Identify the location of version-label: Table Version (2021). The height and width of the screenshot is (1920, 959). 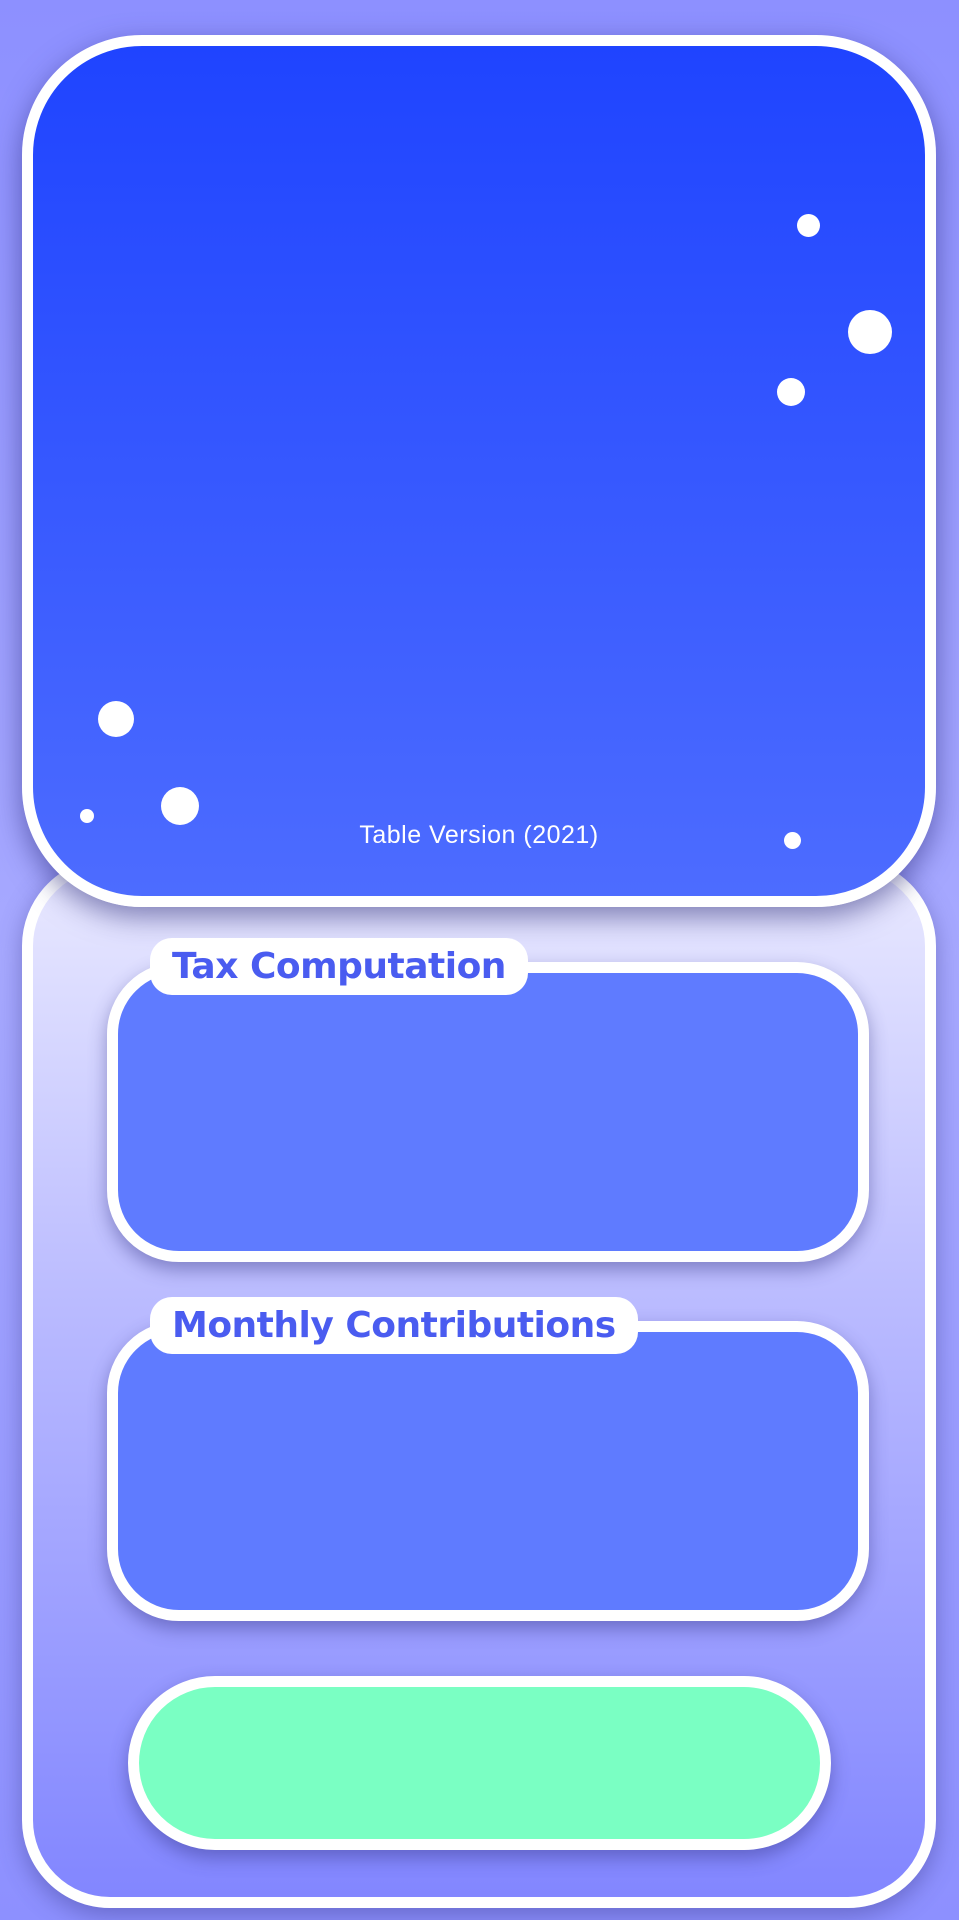
(479, 835).